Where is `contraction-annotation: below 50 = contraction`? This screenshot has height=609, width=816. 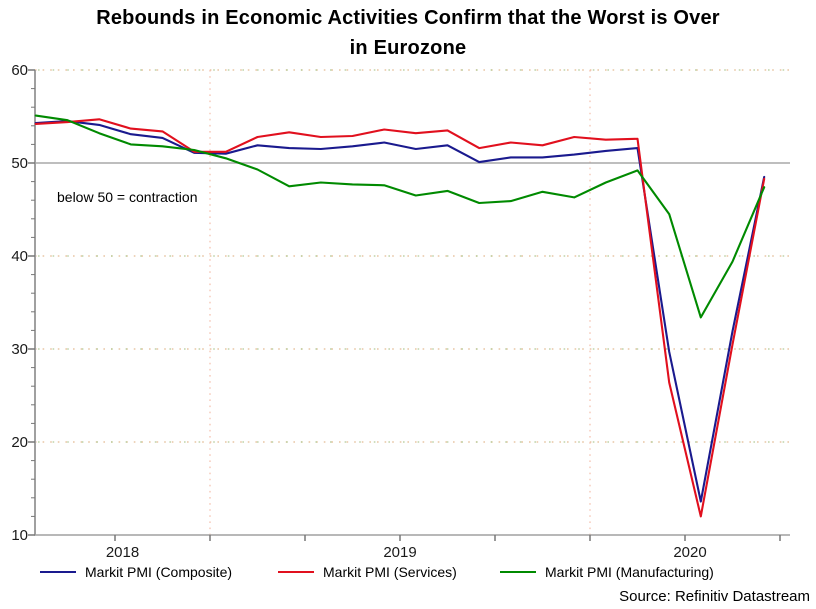
contraction-annotation: below 50 = contraction is located at coordinates (127, 197).